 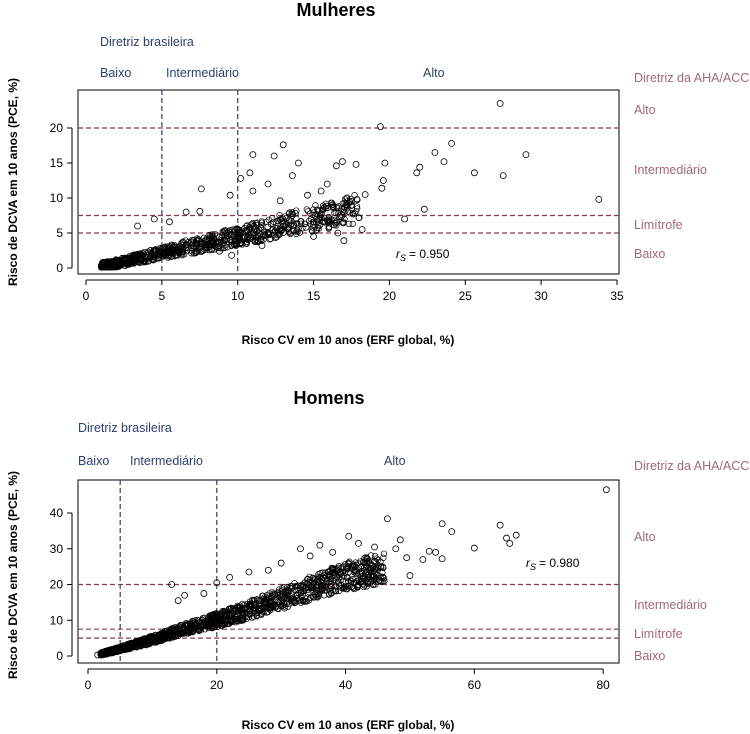 What do you see at coordinates (13, 575) in the screenshot?
I see `y-axis-title: Risco de DCVA em 10 anos (PCE, %)` at bounding box center [13, 575].